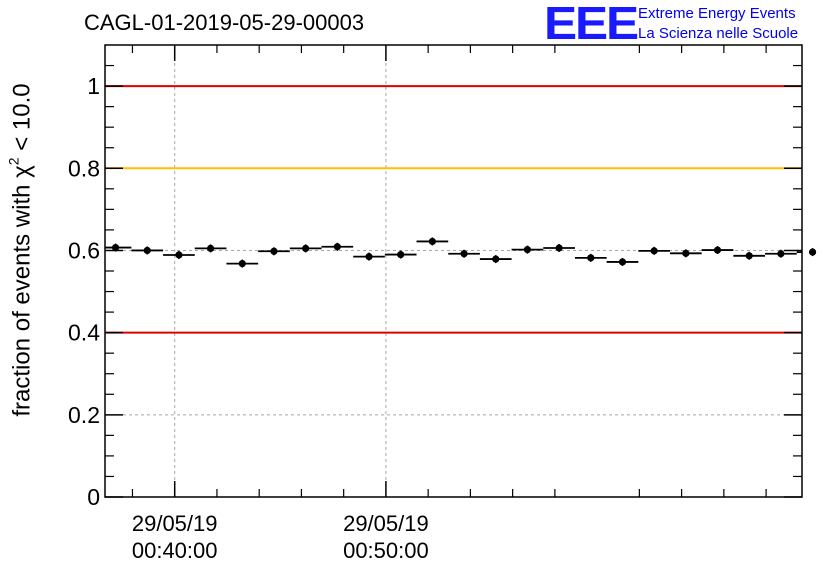 The height and width of the screenshot is (572, 836). Describe the element at coordinates (93, 86) in the screenshot. I see `y-tick-label: 1` at that location.